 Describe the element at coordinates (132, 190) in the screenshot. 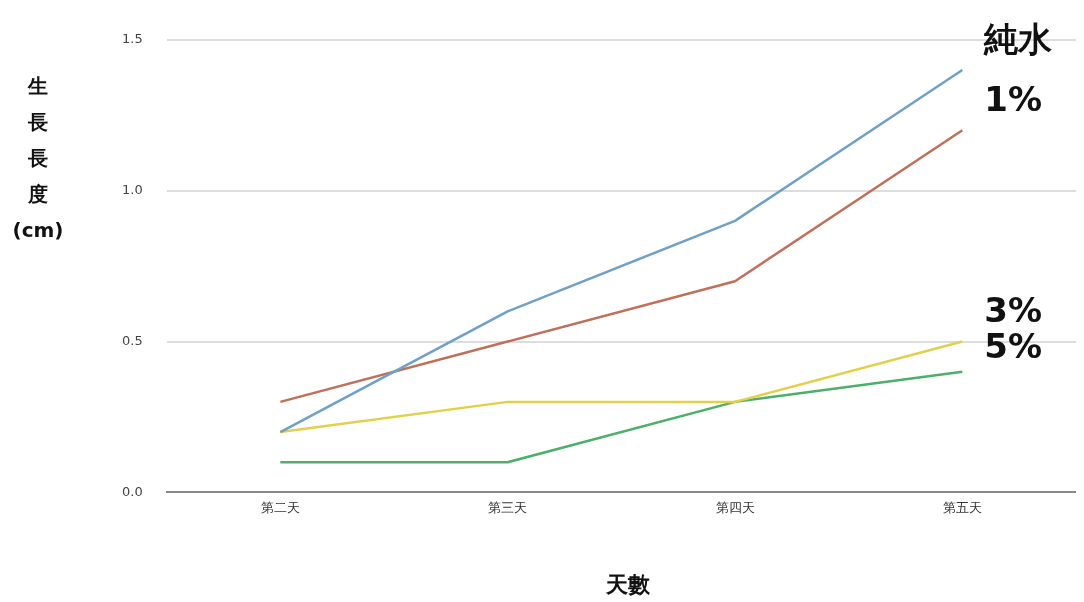

I see `y-tick-label: 1.0` at that location.